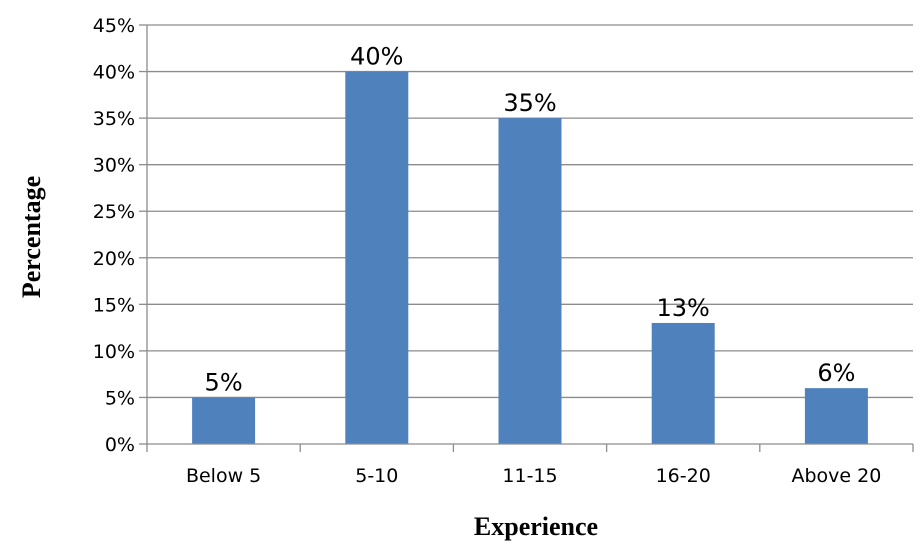  Describe the element at coordinates (223, 476) in the screenshot. I see `x-tick-label: Below 5` at that location.